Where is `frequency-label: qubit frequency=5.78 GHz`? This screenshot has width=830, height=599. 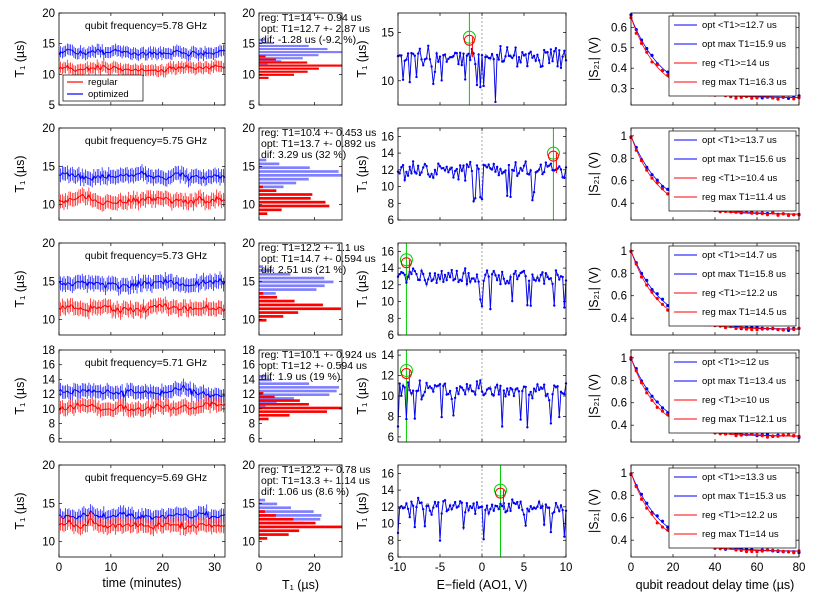 frequency-label: qubit frequency=5.78 GHz is located at coordinates (146, 26).